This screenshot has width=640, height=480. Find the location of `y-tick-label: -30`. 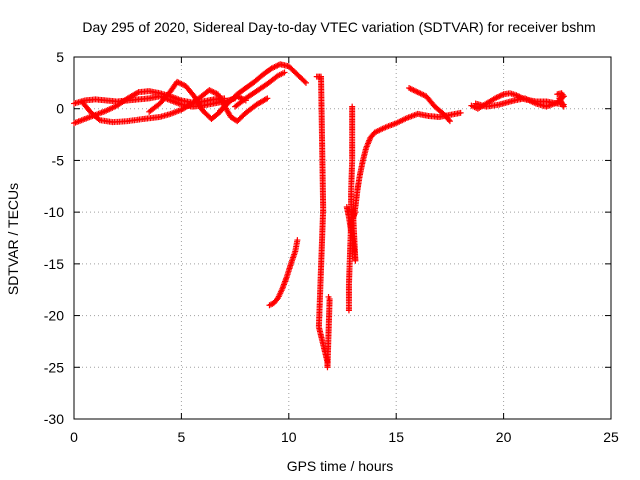

y-tick-label: -30 is located at coordinates (54, 419).